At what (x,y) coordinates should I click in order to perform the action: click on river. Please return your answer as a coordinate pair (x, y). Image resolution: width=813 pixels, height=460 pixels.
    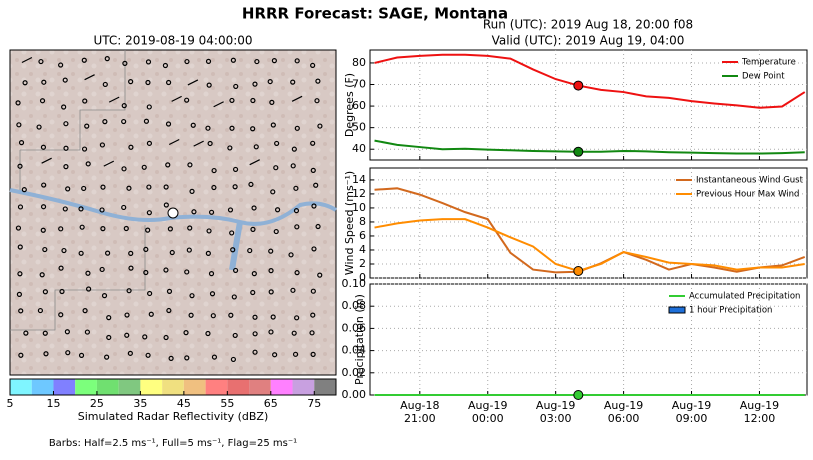
    Looking at the image, I should click on (173, 207).